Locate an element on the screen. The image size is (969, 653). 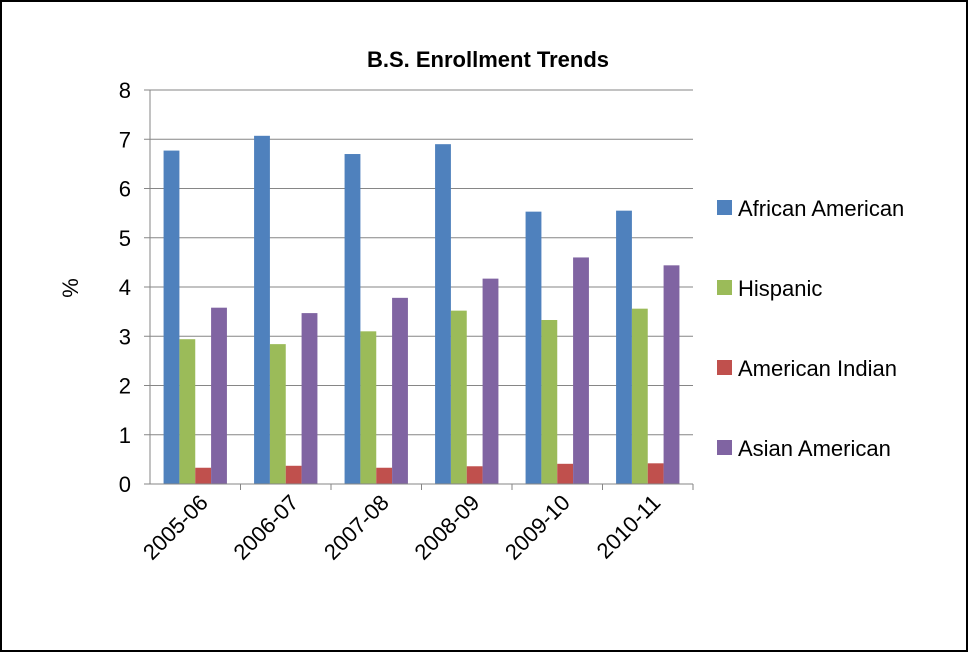
legend-label: American Indian is located at coordinates (817, 368).